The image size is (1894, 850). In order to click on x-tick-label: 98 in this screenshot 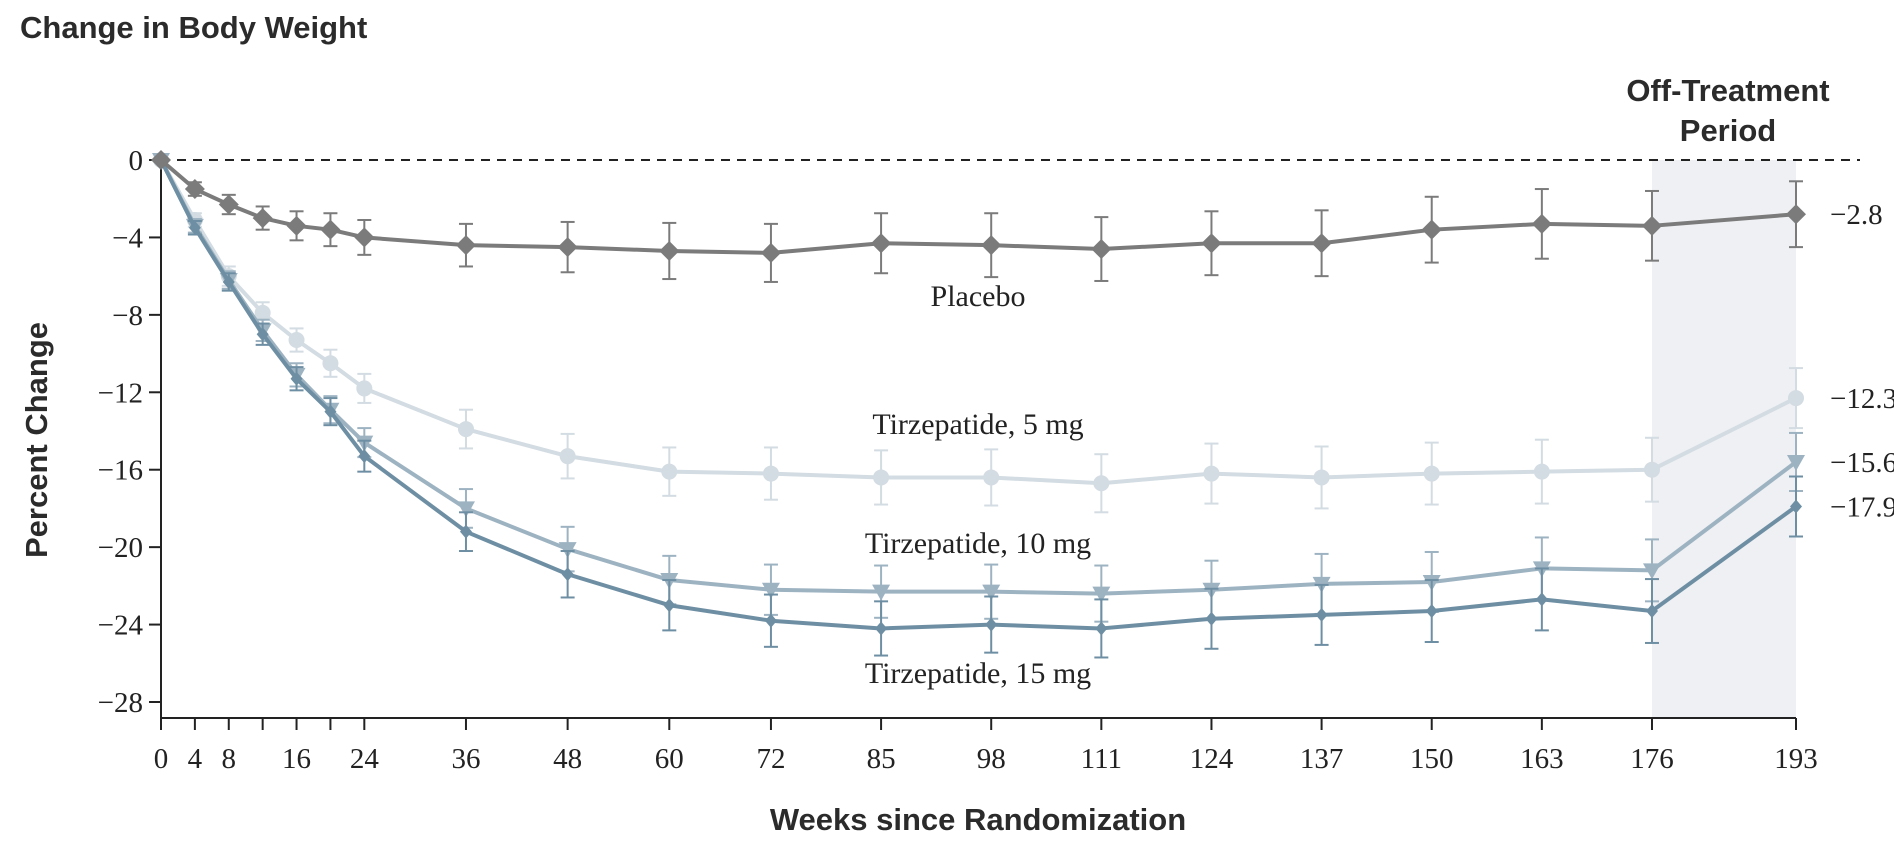, I will do `click(991, 759)`.